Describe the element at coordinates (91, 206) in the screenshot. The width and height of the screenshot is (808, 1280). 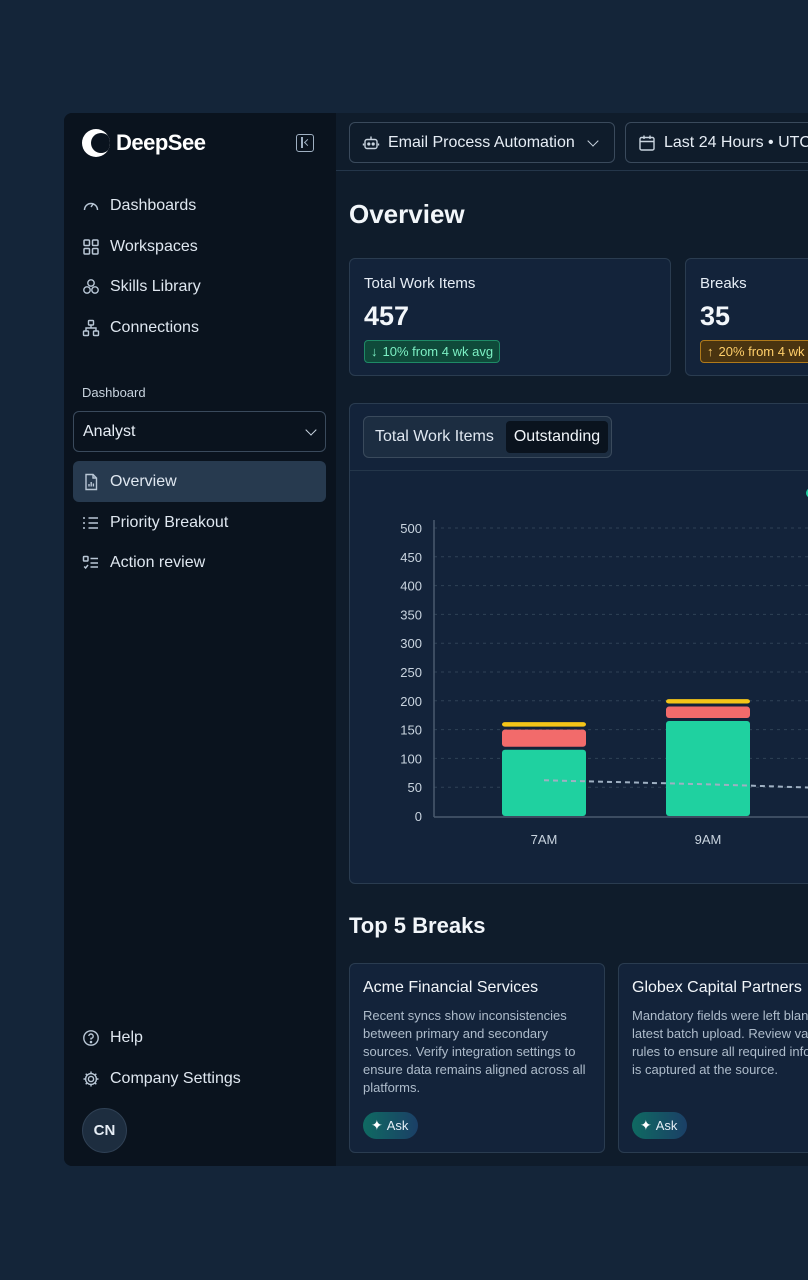
I see `gauge-icon` at that location.